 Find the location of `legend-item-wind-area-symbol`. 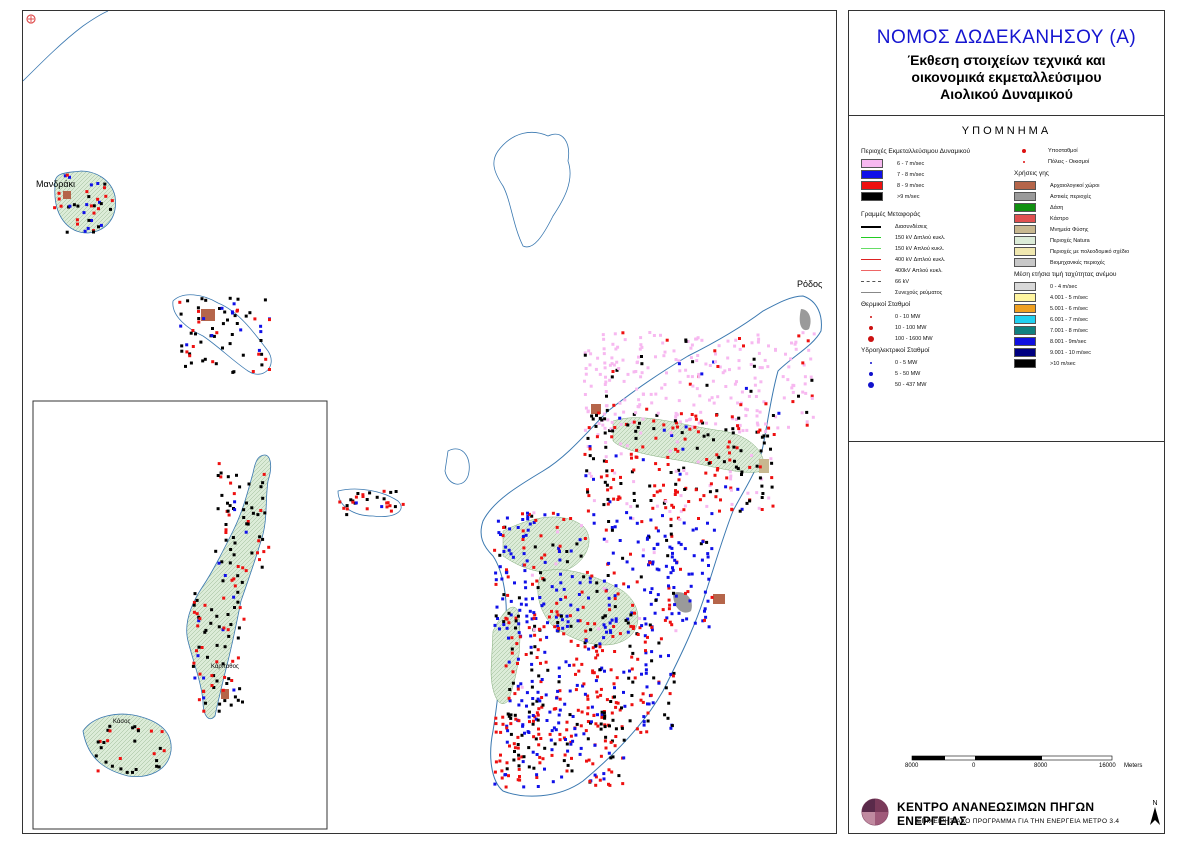

legend-item-wind-area-symbol is located at coordinates (872, 185).